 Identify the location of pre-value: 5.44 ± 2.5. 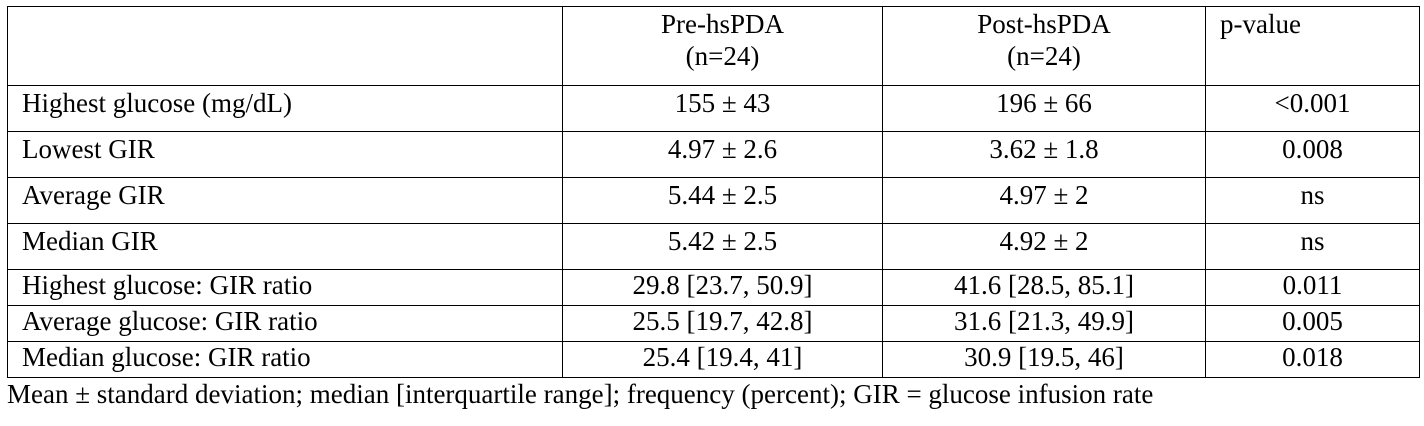
(722, 200).